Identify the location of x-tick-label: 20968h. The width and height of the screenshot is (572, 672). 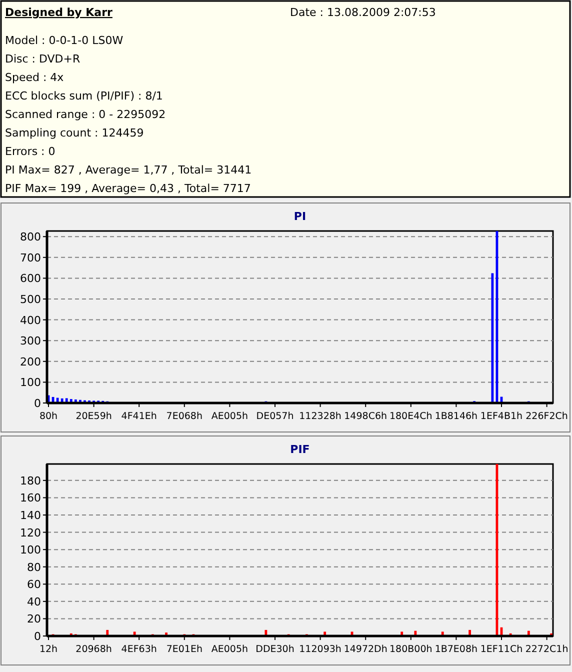
(94, 649).